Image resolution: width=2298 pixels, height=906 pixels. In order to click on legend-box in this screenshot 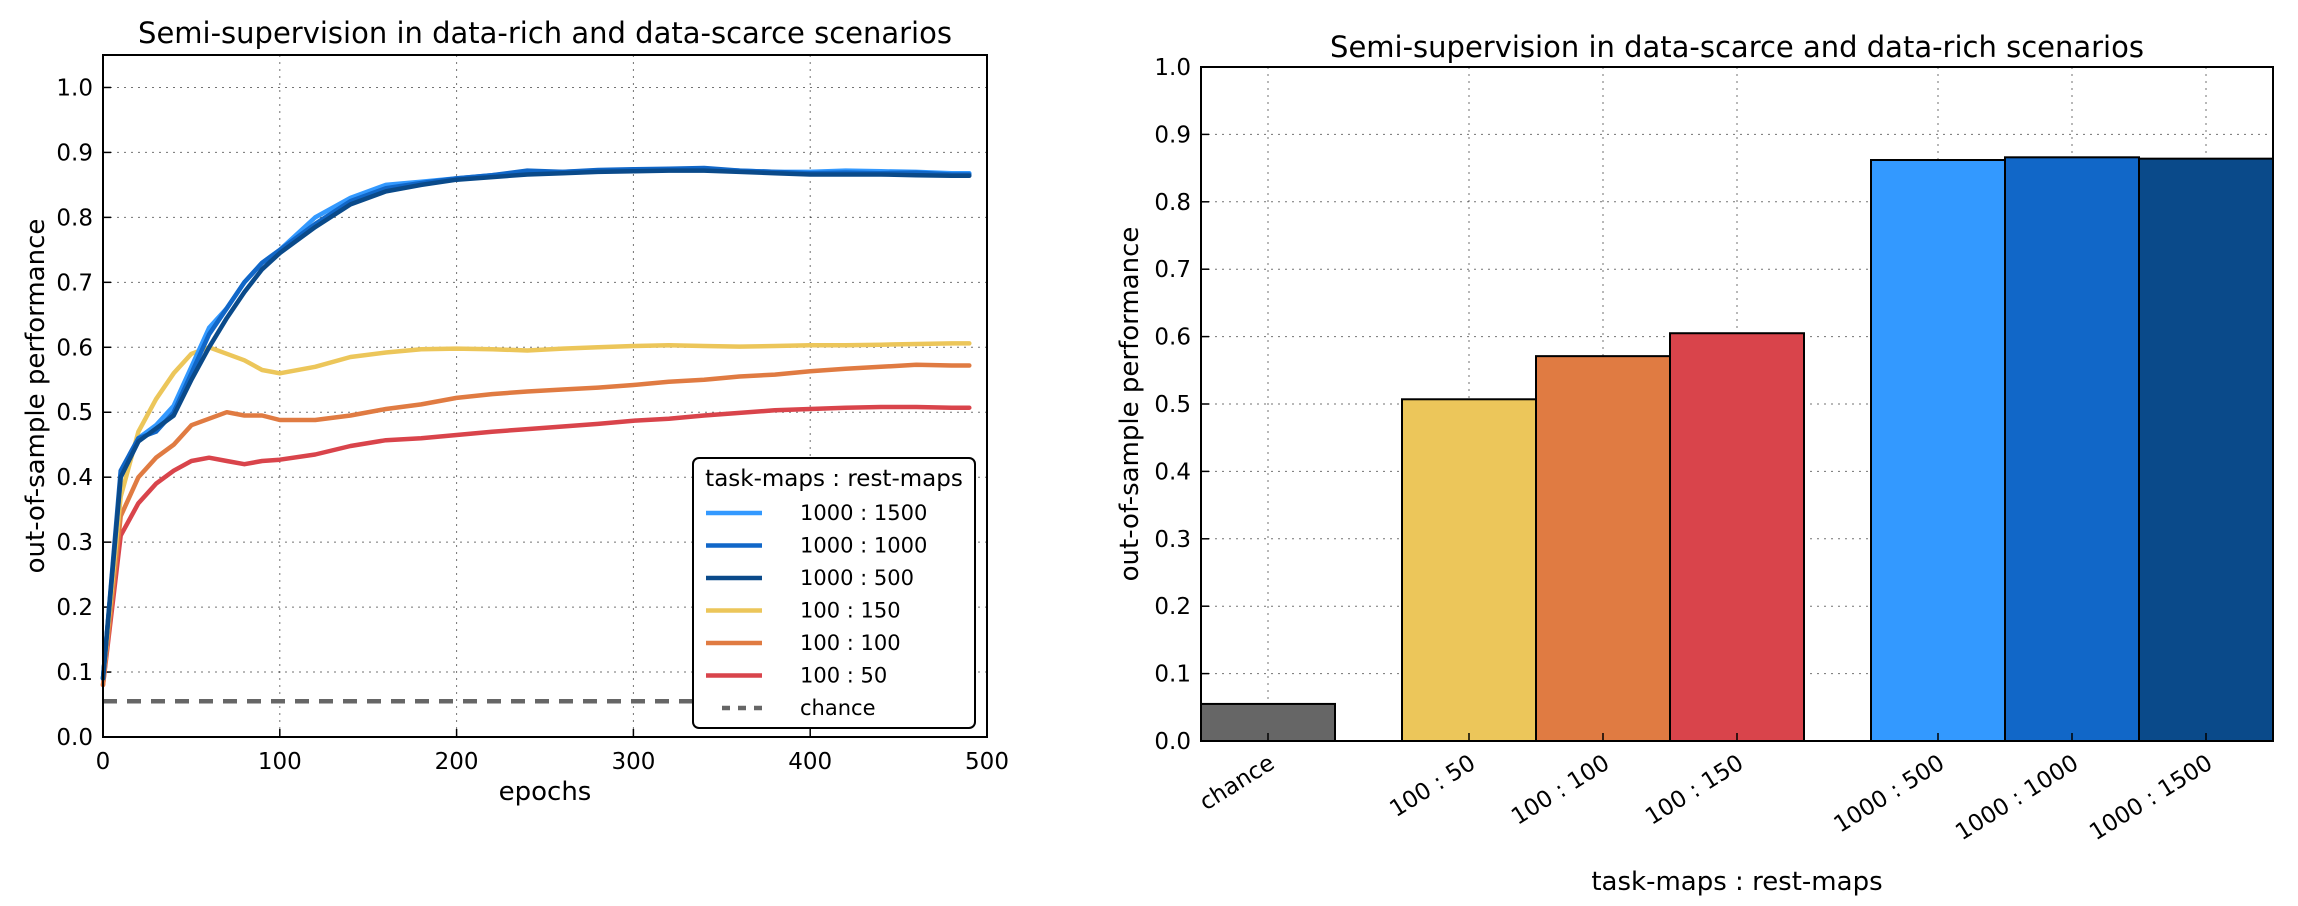, I will do `click(834, 593)`.